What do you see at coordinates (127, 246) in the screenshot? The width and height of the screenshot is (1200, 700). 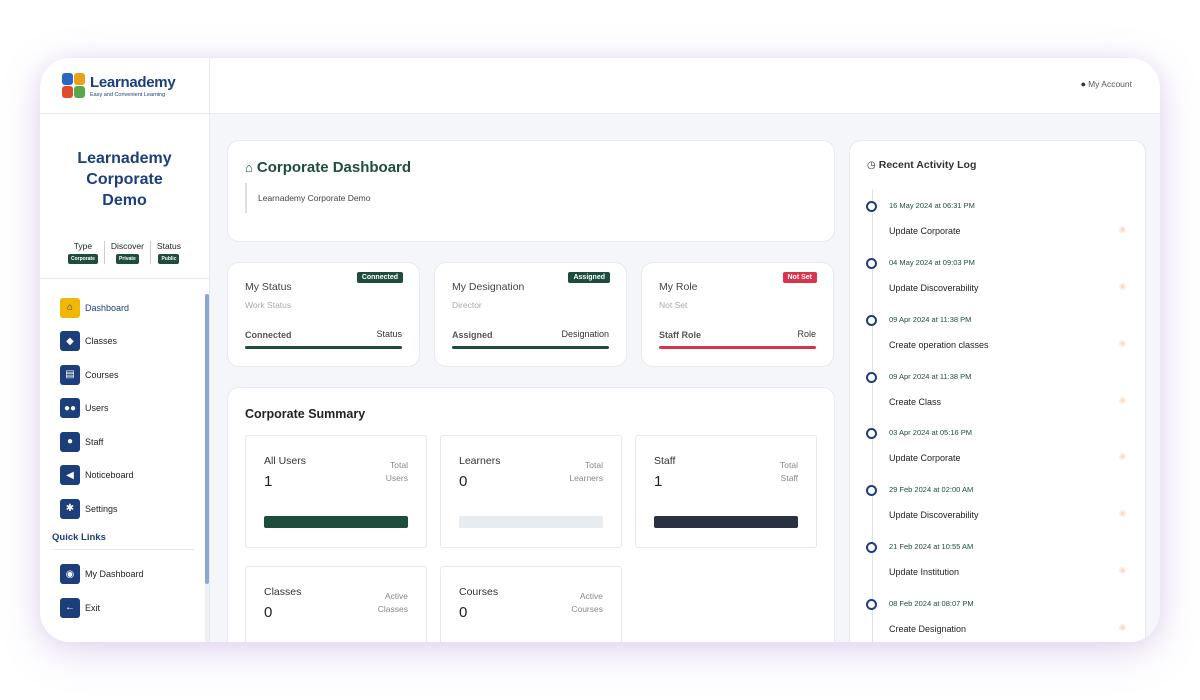 I see `meta-label: Discover` at bounding box center [127, 246].